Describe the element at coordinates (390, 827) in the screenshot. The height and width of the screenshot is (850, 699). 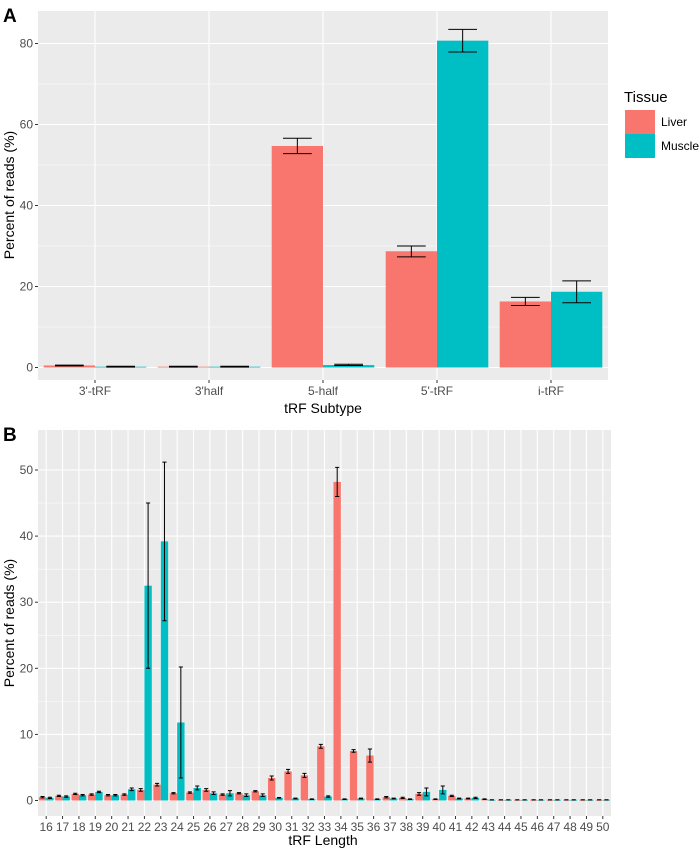
I see `x-tick-label: 37` at that location.